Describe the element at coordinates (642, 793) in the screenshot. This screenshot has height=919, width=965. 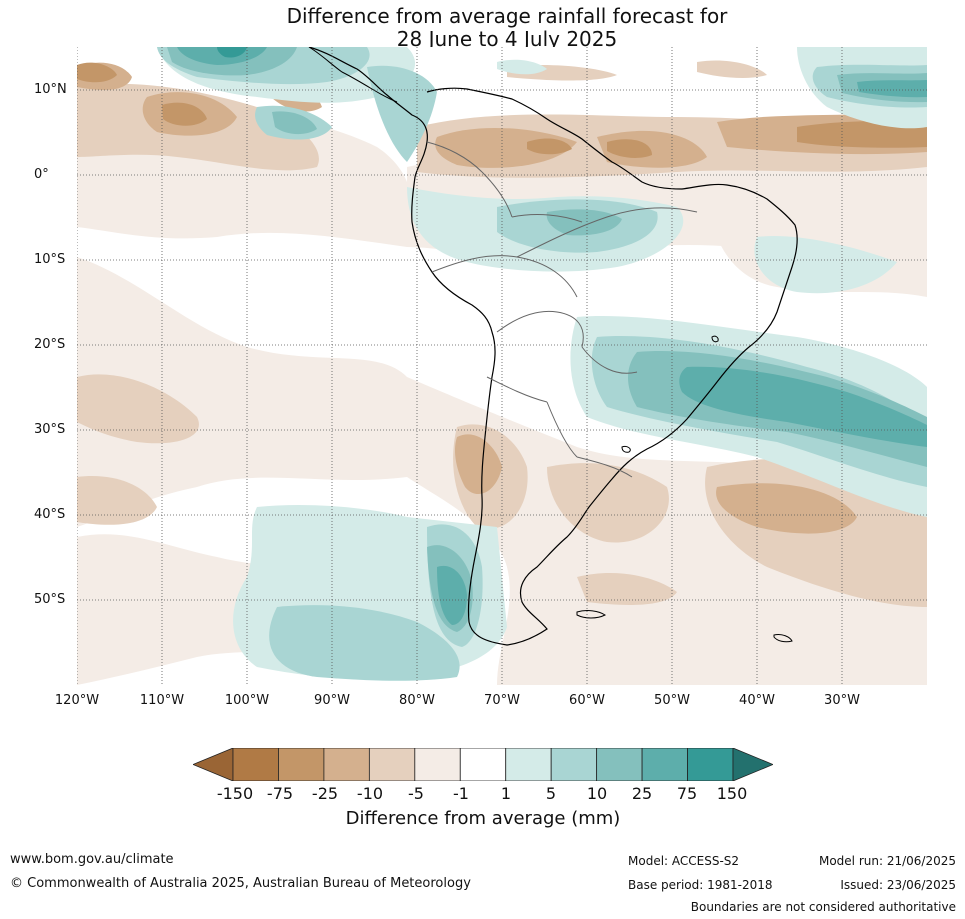
I see `legend-tick: 25` at that location.